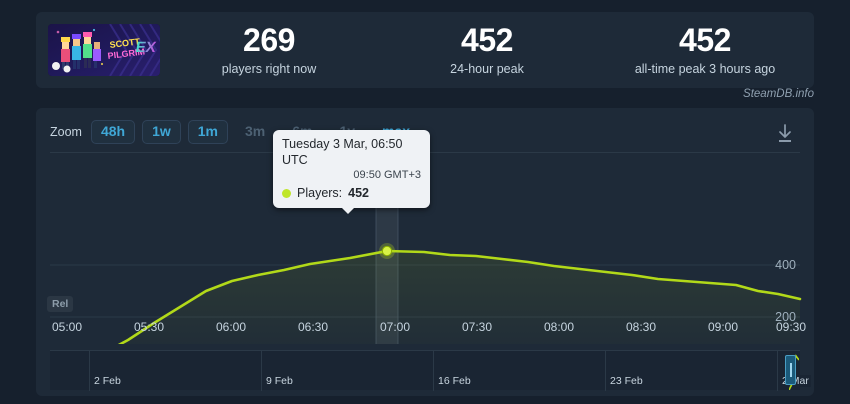 This screenshot has height=404, width=850. I want to click on tooltip-subtitle: 09:50 GMT+3, so click(387, 175).